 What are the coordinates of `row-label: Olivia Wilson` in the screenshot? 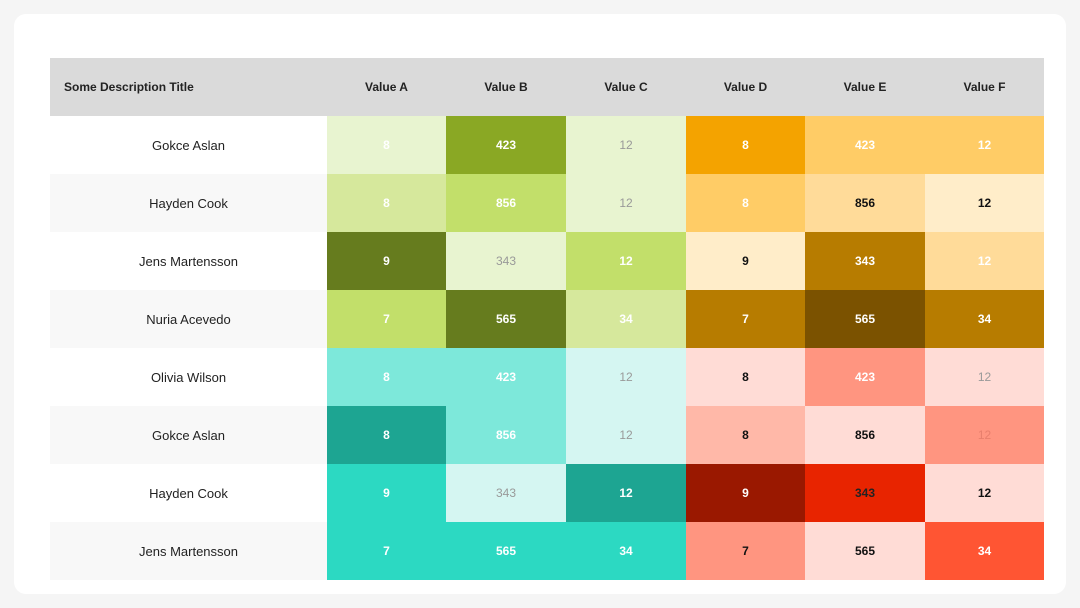 It's located at (188, 377).